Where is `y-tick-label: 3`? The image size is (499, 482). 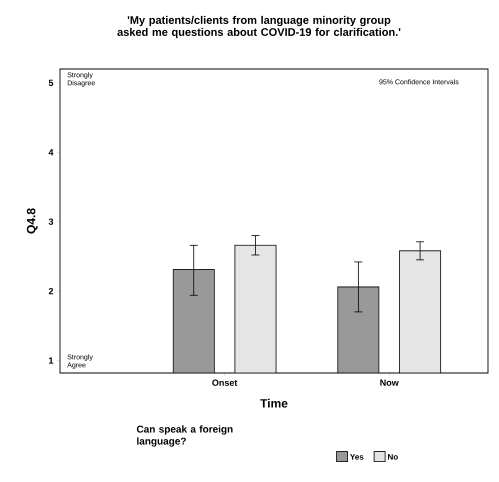
y-tick-label: 3 is located at coordinates (51, 221).